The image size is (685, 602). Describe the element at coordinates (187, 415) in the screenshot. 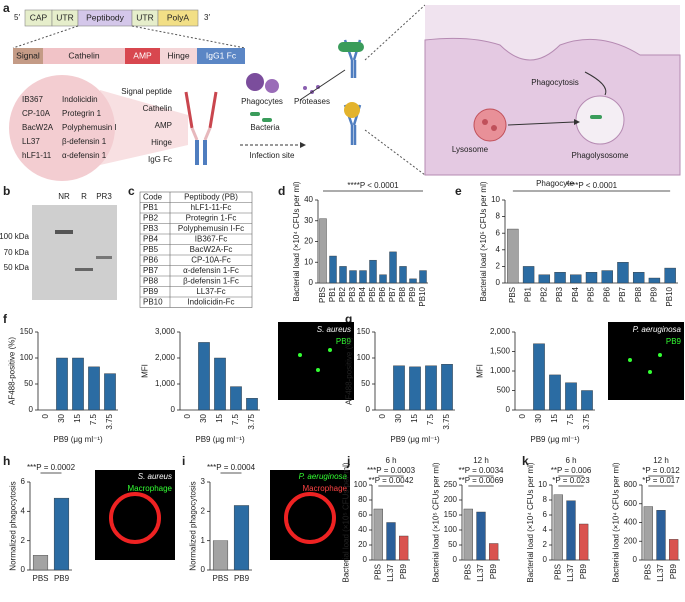

I see `x-tick-label: 0` at that location.